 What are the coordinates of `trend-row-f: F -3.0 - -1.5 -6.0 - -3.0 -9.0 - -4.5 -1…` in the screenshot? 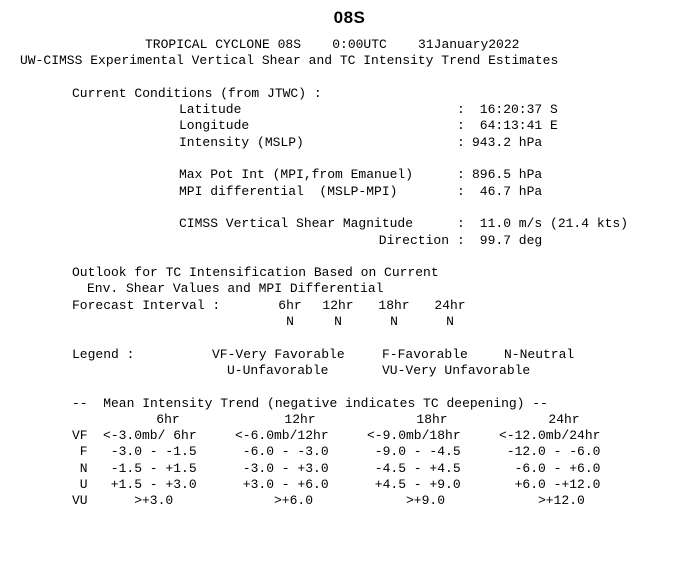 It's located at (315, 452).